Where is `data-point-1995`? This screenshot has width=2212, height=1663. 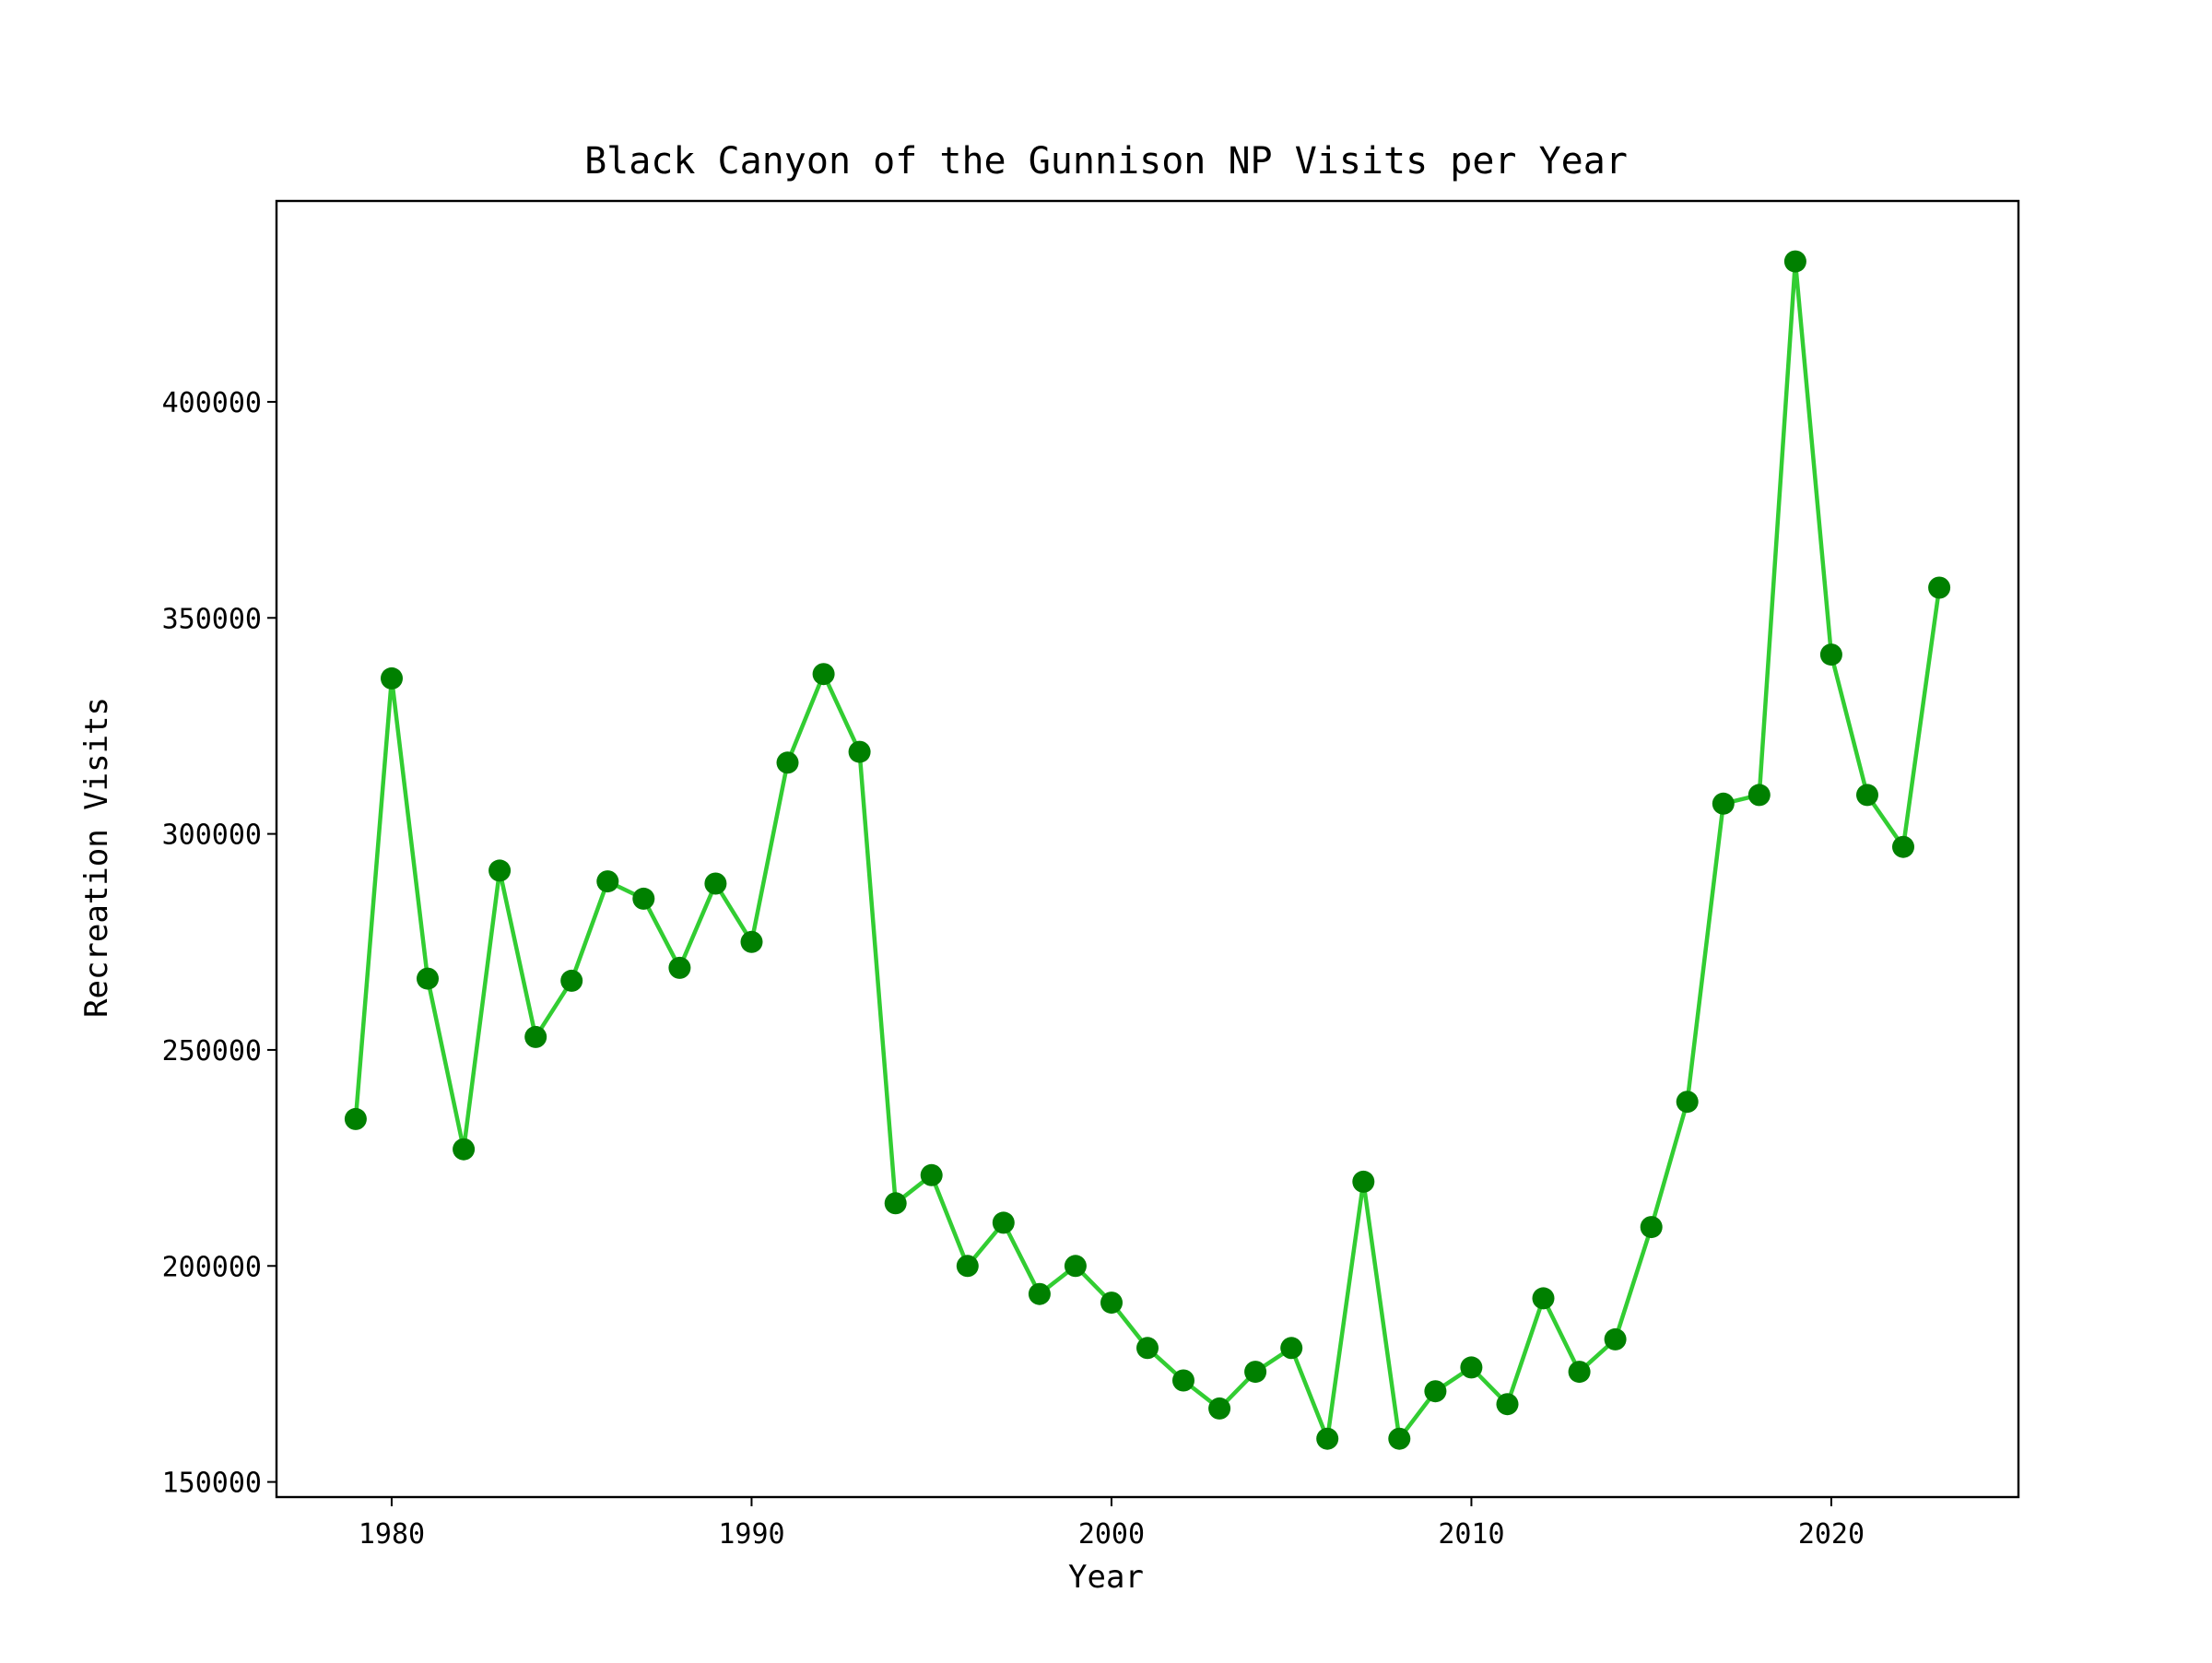
data-point-1995 is located at coordinates (931, 1174).